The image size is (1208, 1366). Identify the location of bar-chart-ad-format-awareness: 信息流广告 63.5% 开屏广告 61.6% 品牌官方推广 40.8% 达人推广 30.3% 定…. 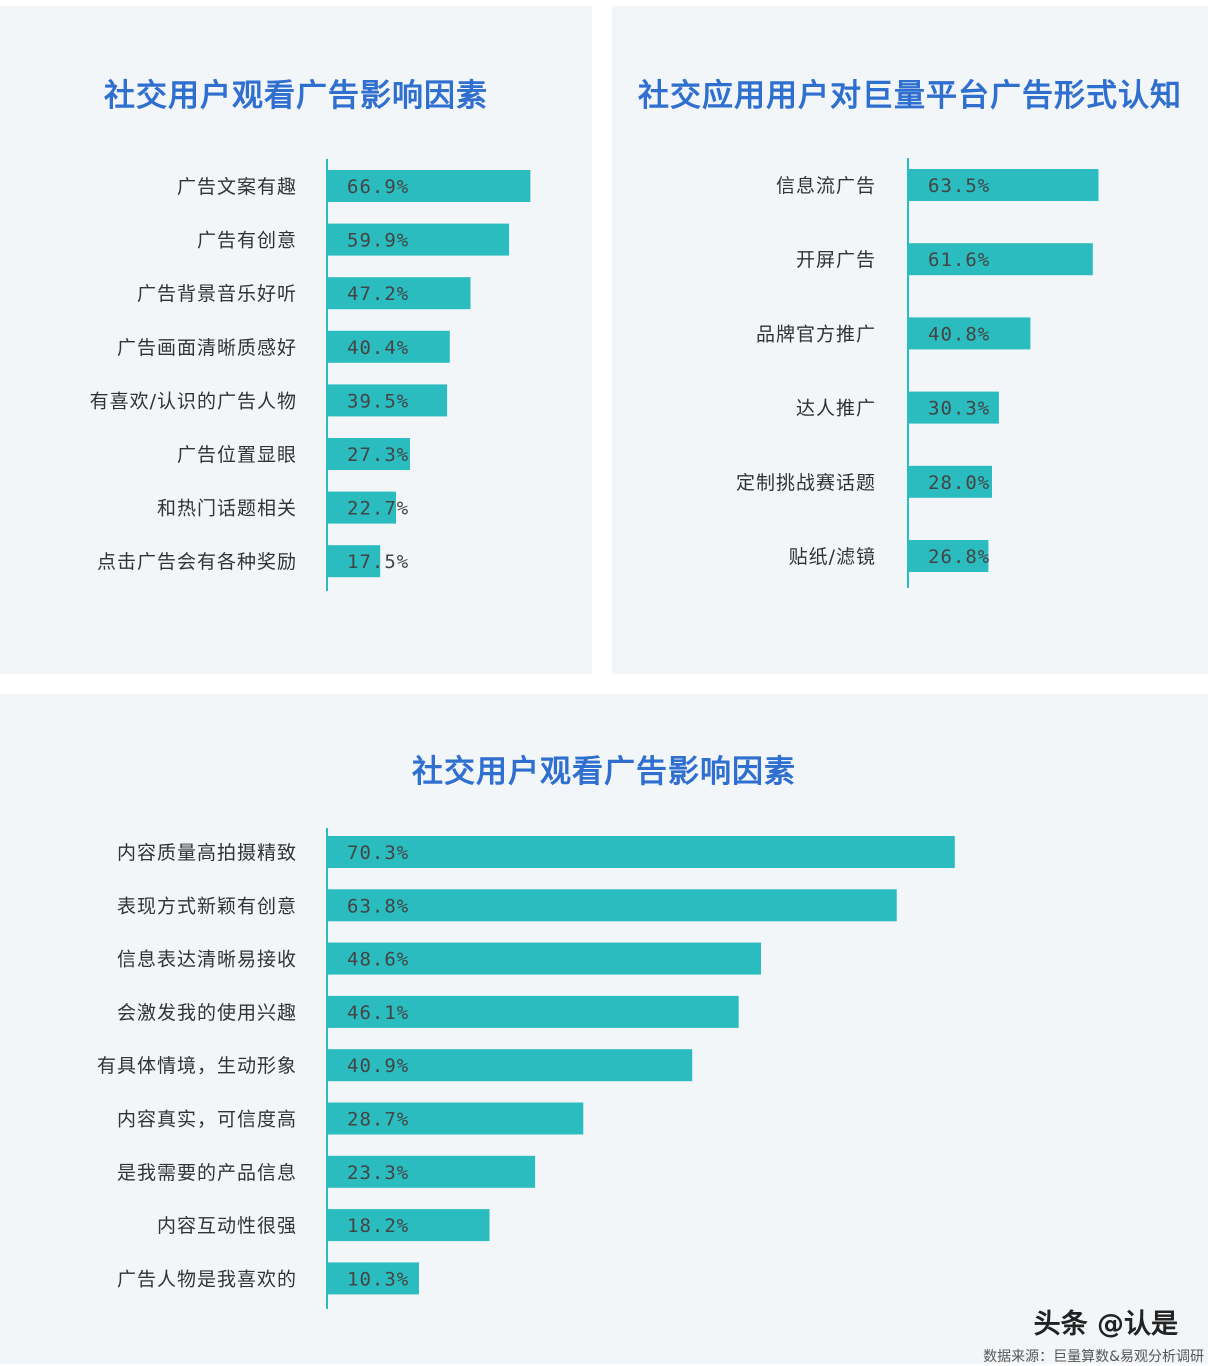
(917, 373).